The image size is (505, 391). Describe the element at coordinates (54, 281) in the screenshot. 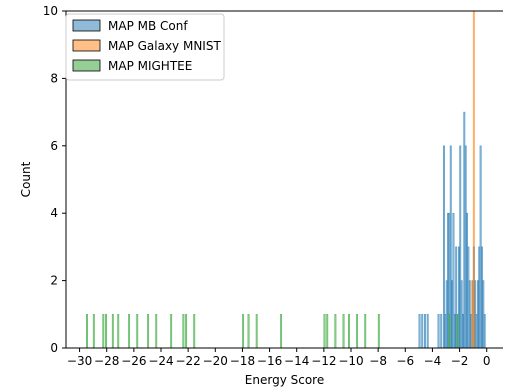

I see `y-tick-label-1: 2` at that location.